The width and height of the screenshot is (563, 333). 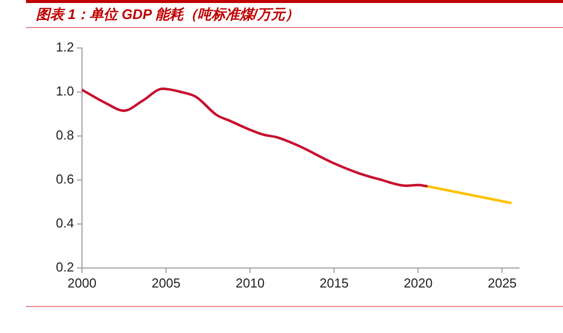 What do you see at coordinates (168, 15) in the screenshot?
I see `chart-title: 图表 1：单位 GDP 能耗（吨标准煤/万元）` at bounding box center [168, 15].